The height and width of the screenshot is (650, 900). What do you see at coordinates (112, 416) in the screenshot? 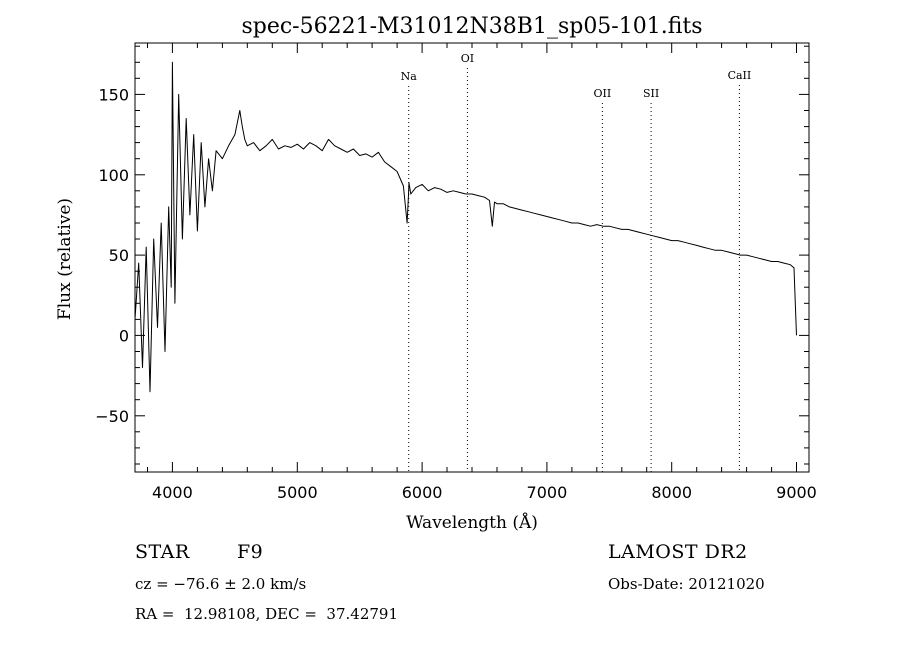
I see `y-tick-label: −50` at bounding box center [112, 416].